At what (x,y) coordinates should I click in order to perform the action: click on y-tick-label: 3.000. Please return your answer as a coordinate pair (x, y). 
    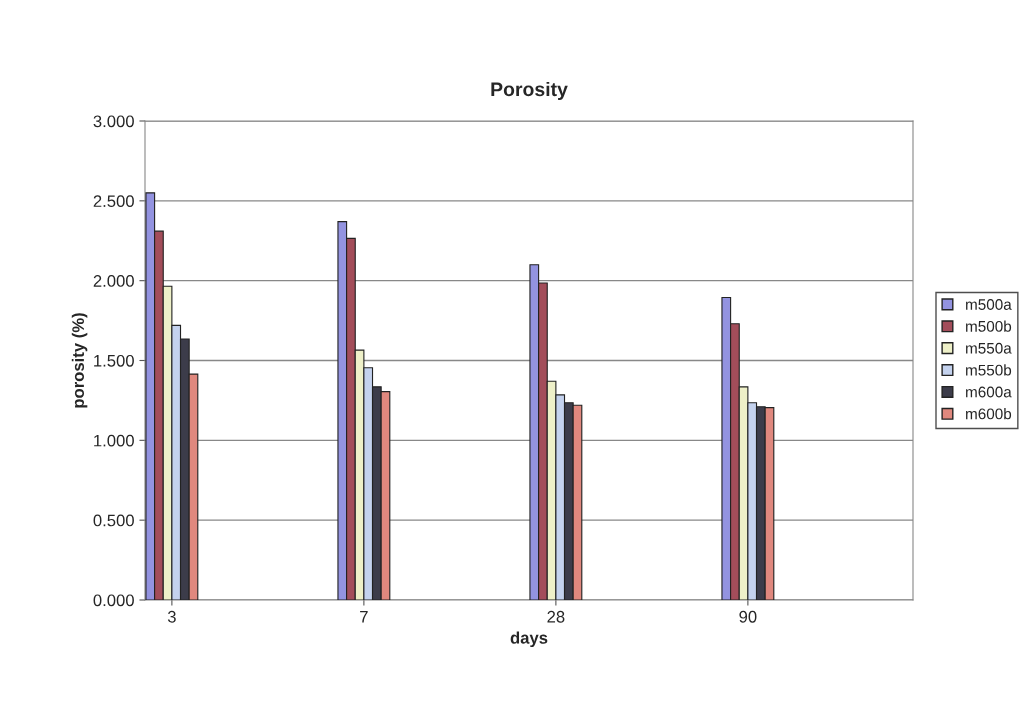
    Looking at the image, I should click on (113, 121).